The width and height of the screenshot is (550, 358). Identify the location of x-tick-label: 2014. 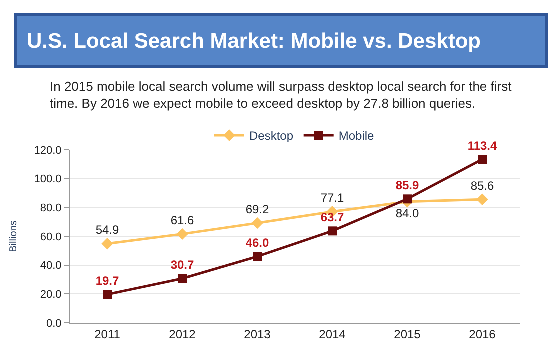
(332, 334).